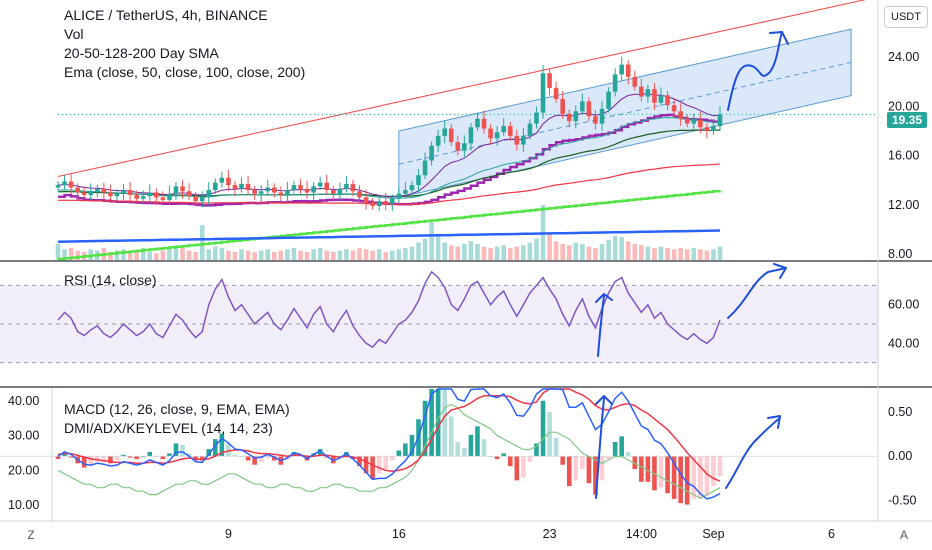 The height and width of the screenshot is (550, 932). Describe the element at coordinates (390, 225) in the screenshot. I see `sma-50-line` at that location.